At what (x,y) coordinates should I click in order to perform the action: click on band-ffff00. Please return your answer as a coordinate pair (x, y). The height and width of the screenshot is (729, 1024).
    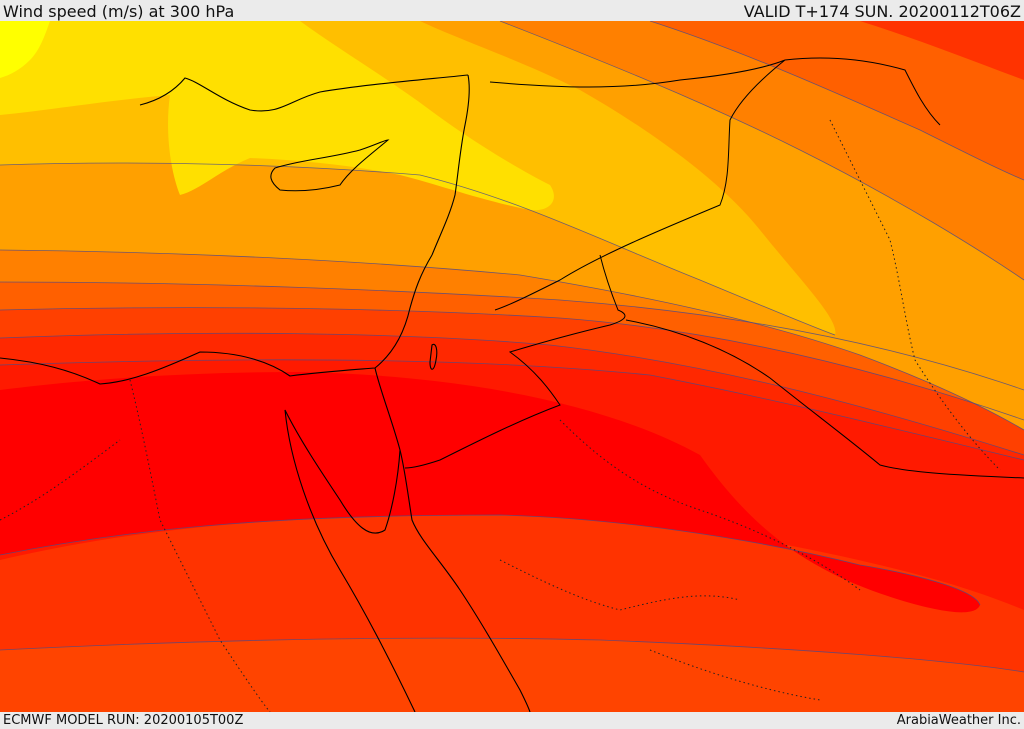
    Looking at the image, I should click on (25, 49).